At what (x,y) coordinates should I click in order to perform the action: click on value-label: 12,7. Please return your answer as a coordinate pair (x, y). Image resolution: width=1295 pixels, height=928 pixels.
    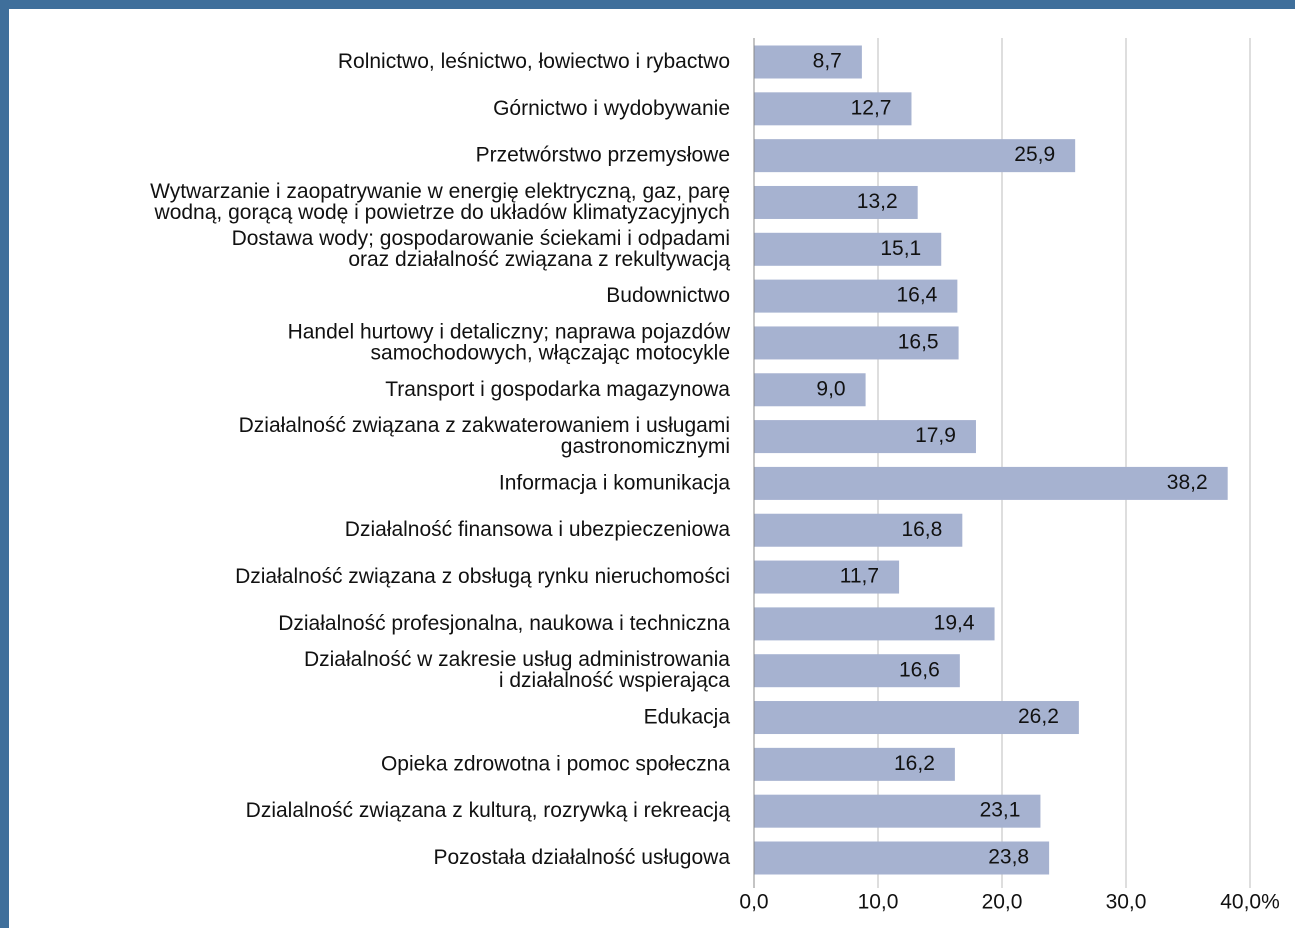
    Looking at the image, I should click on (871, 107).